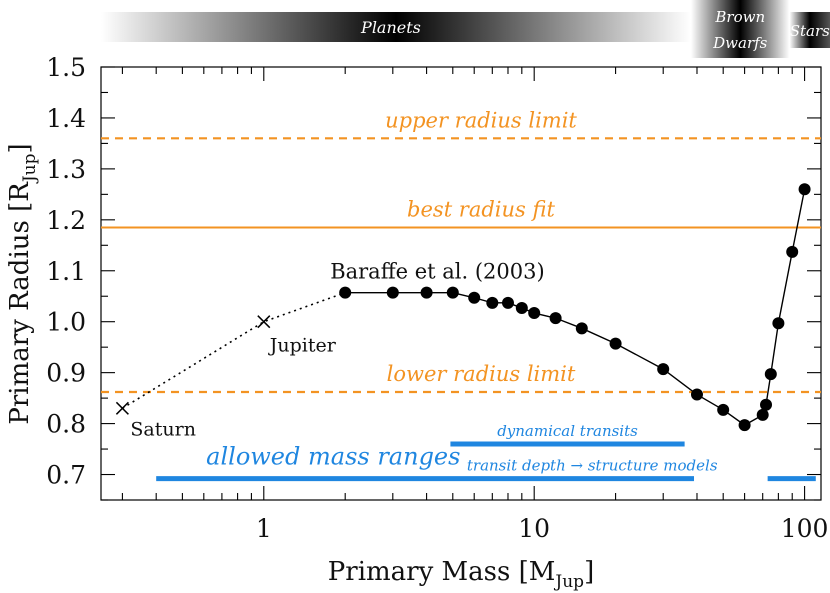 This screenshot has height=593, width=830. I want to click on x-axis-label: Primary Mass [MJup], so click(461, 574).